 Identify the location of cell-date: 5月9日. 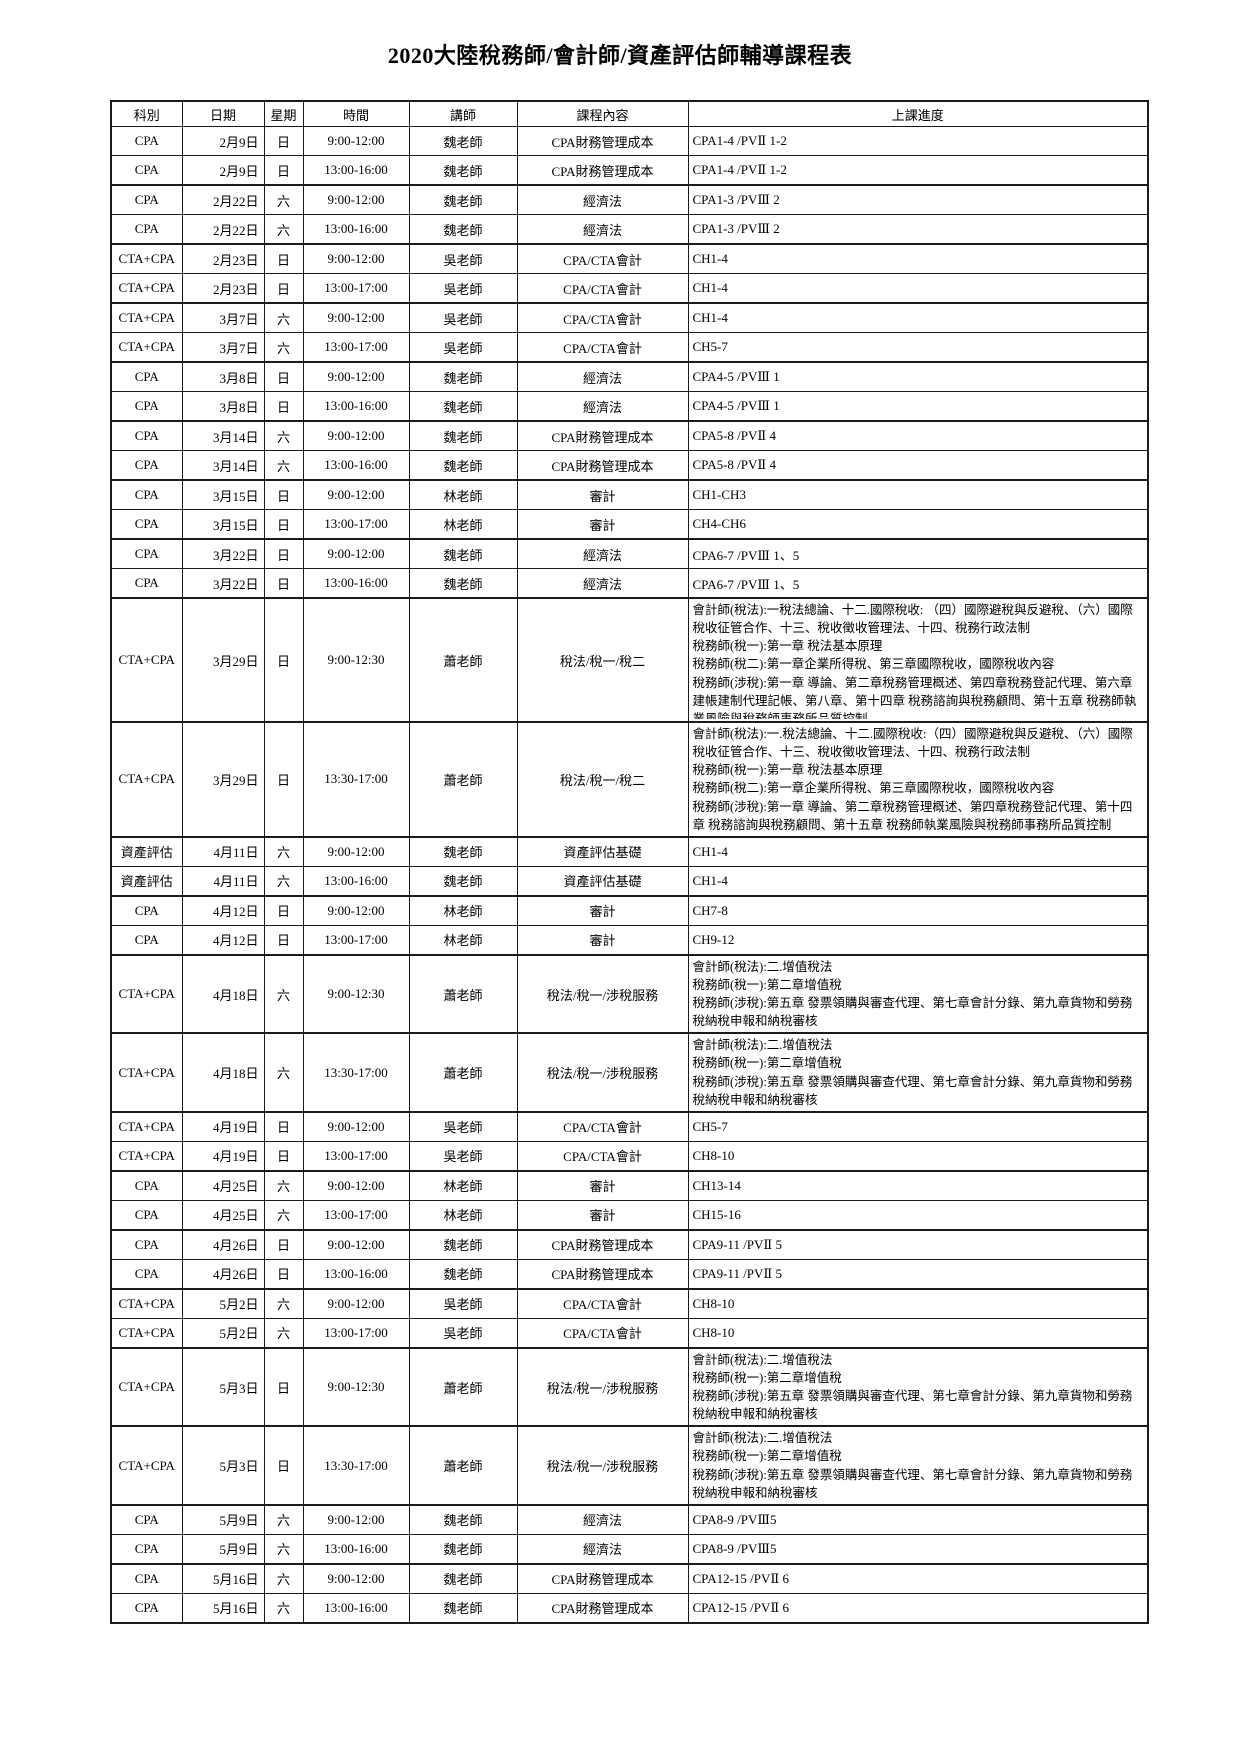
(223, 1549).